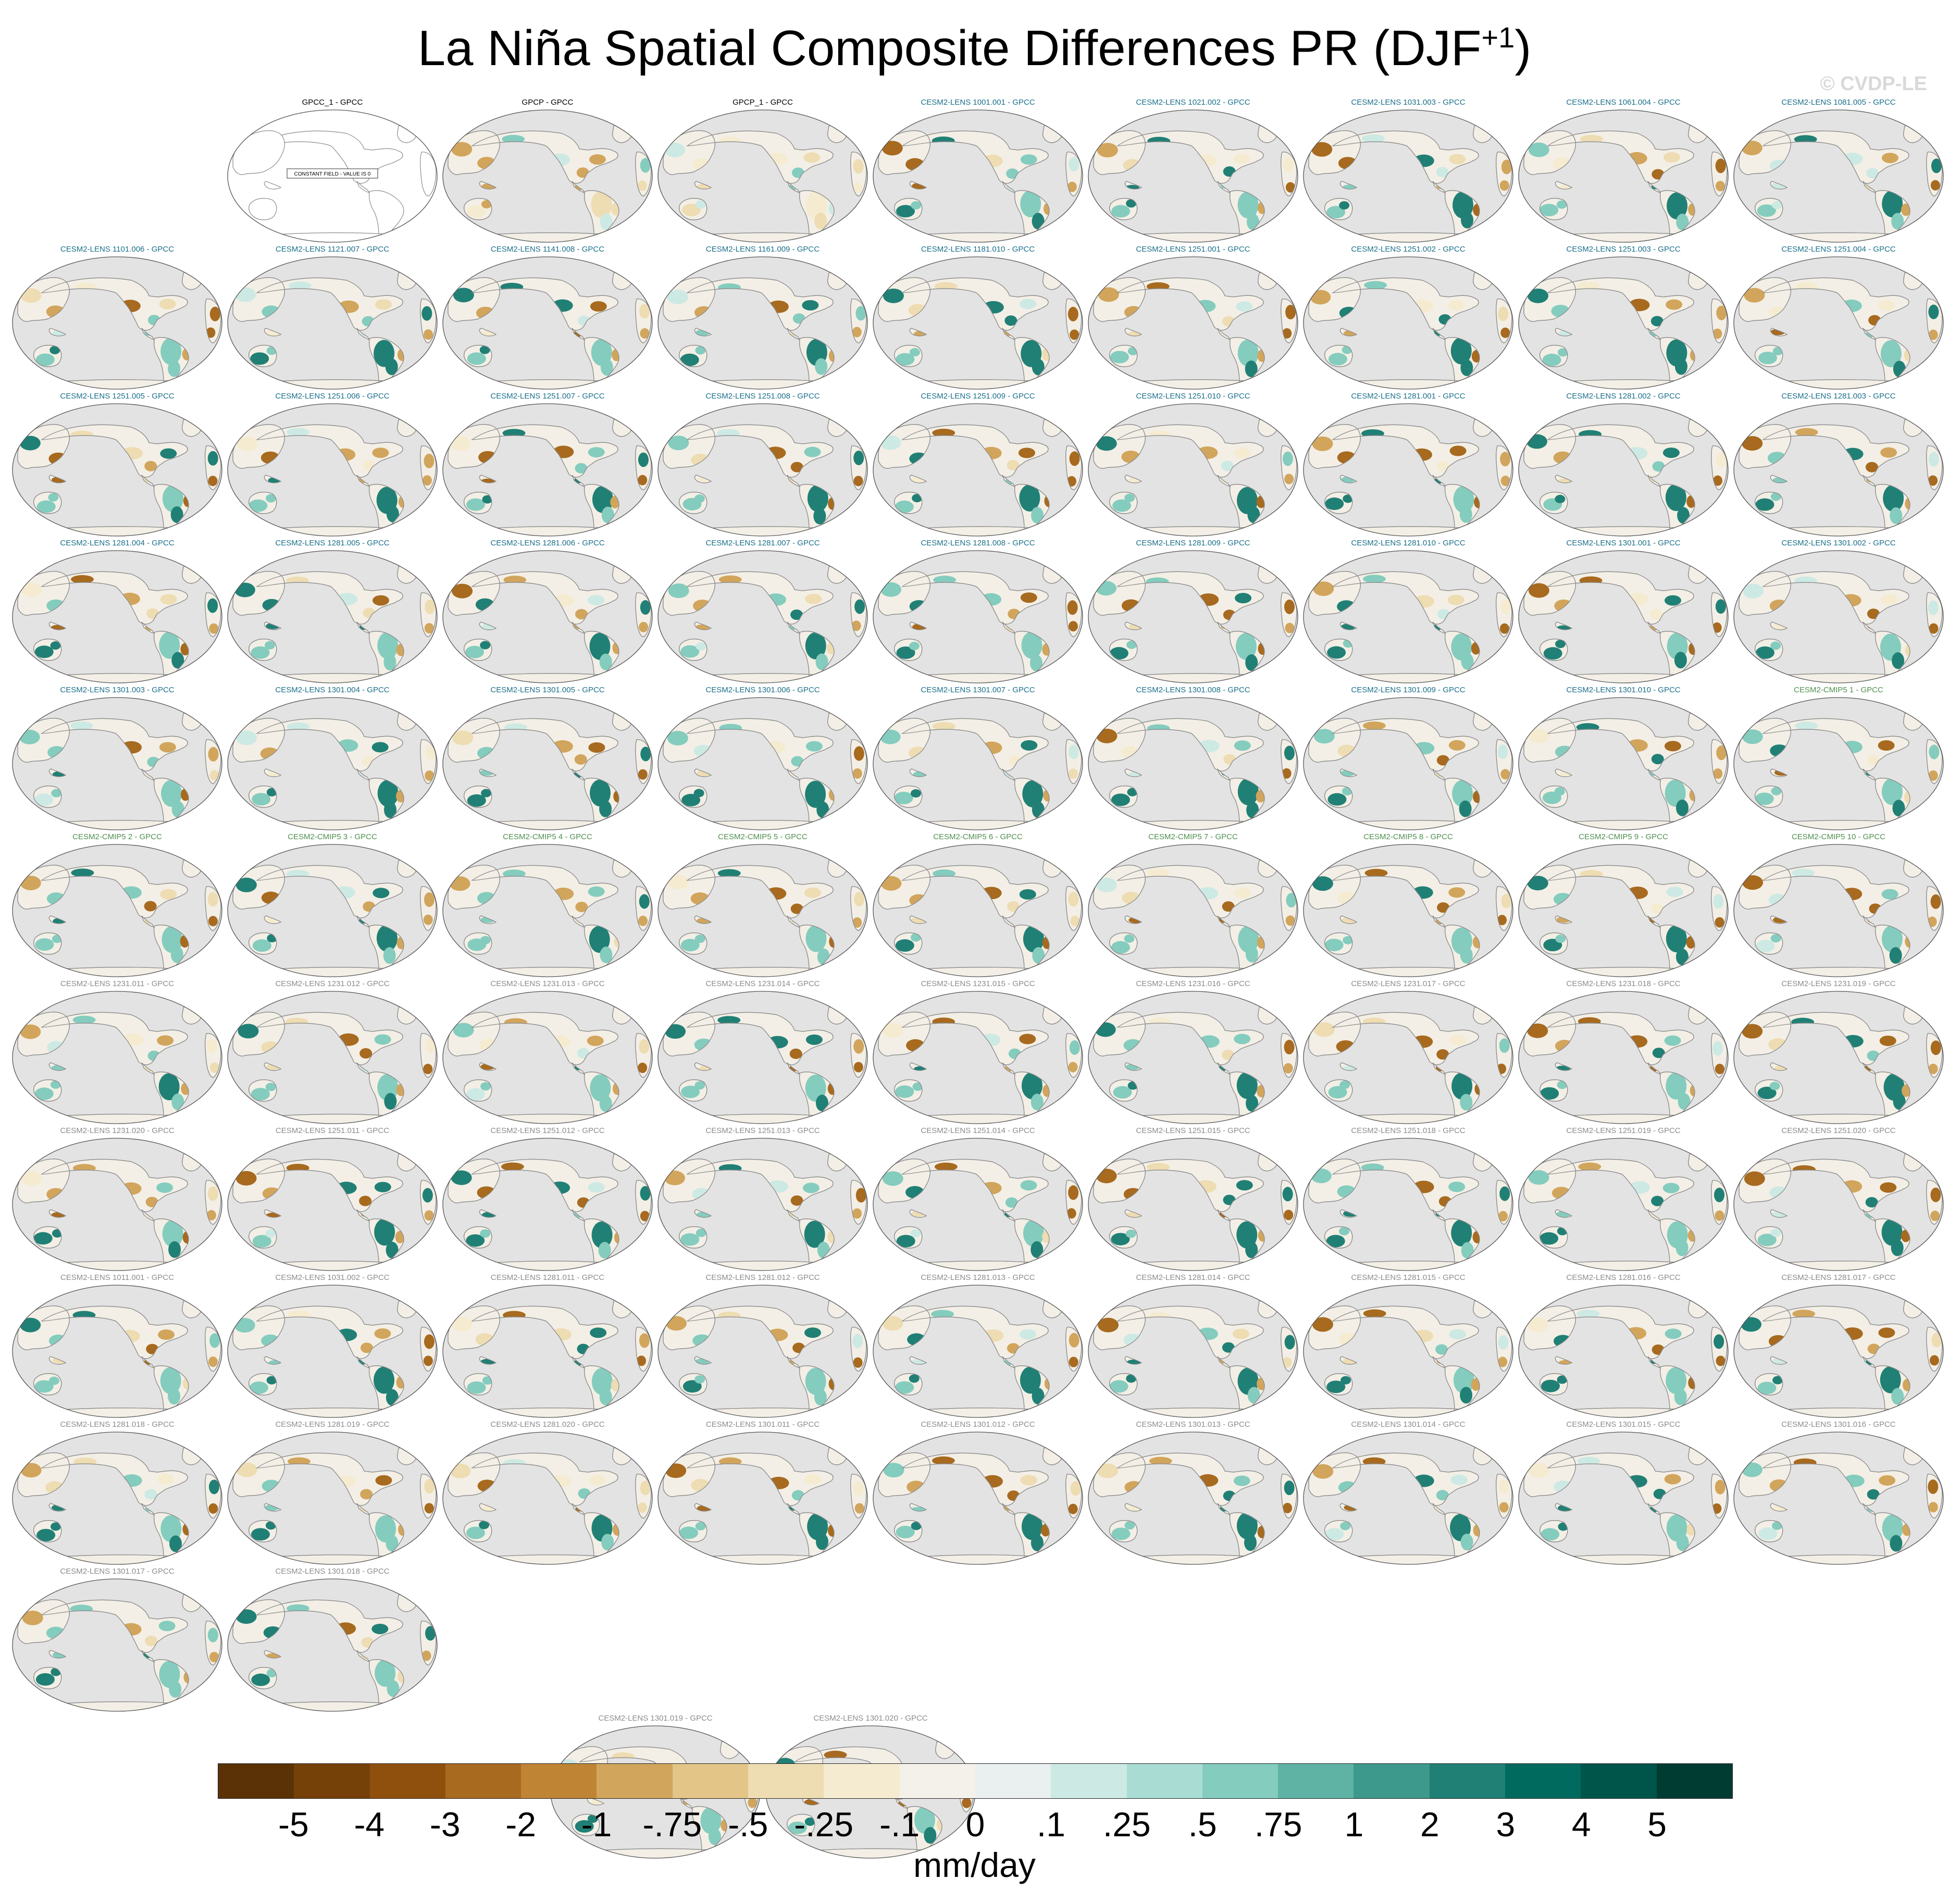  I want to click on map-panel: CESM2-LENS 1301.001 - GPCC, so click(1623, 612).